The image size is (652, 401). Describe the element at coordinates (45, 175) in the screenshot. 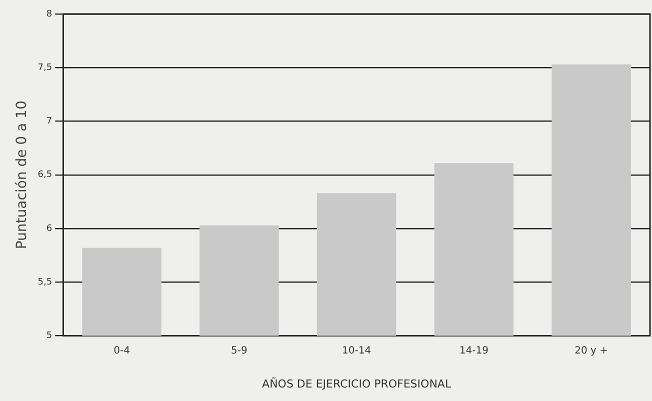

I see `y-tick-label: 6,5` at that location.